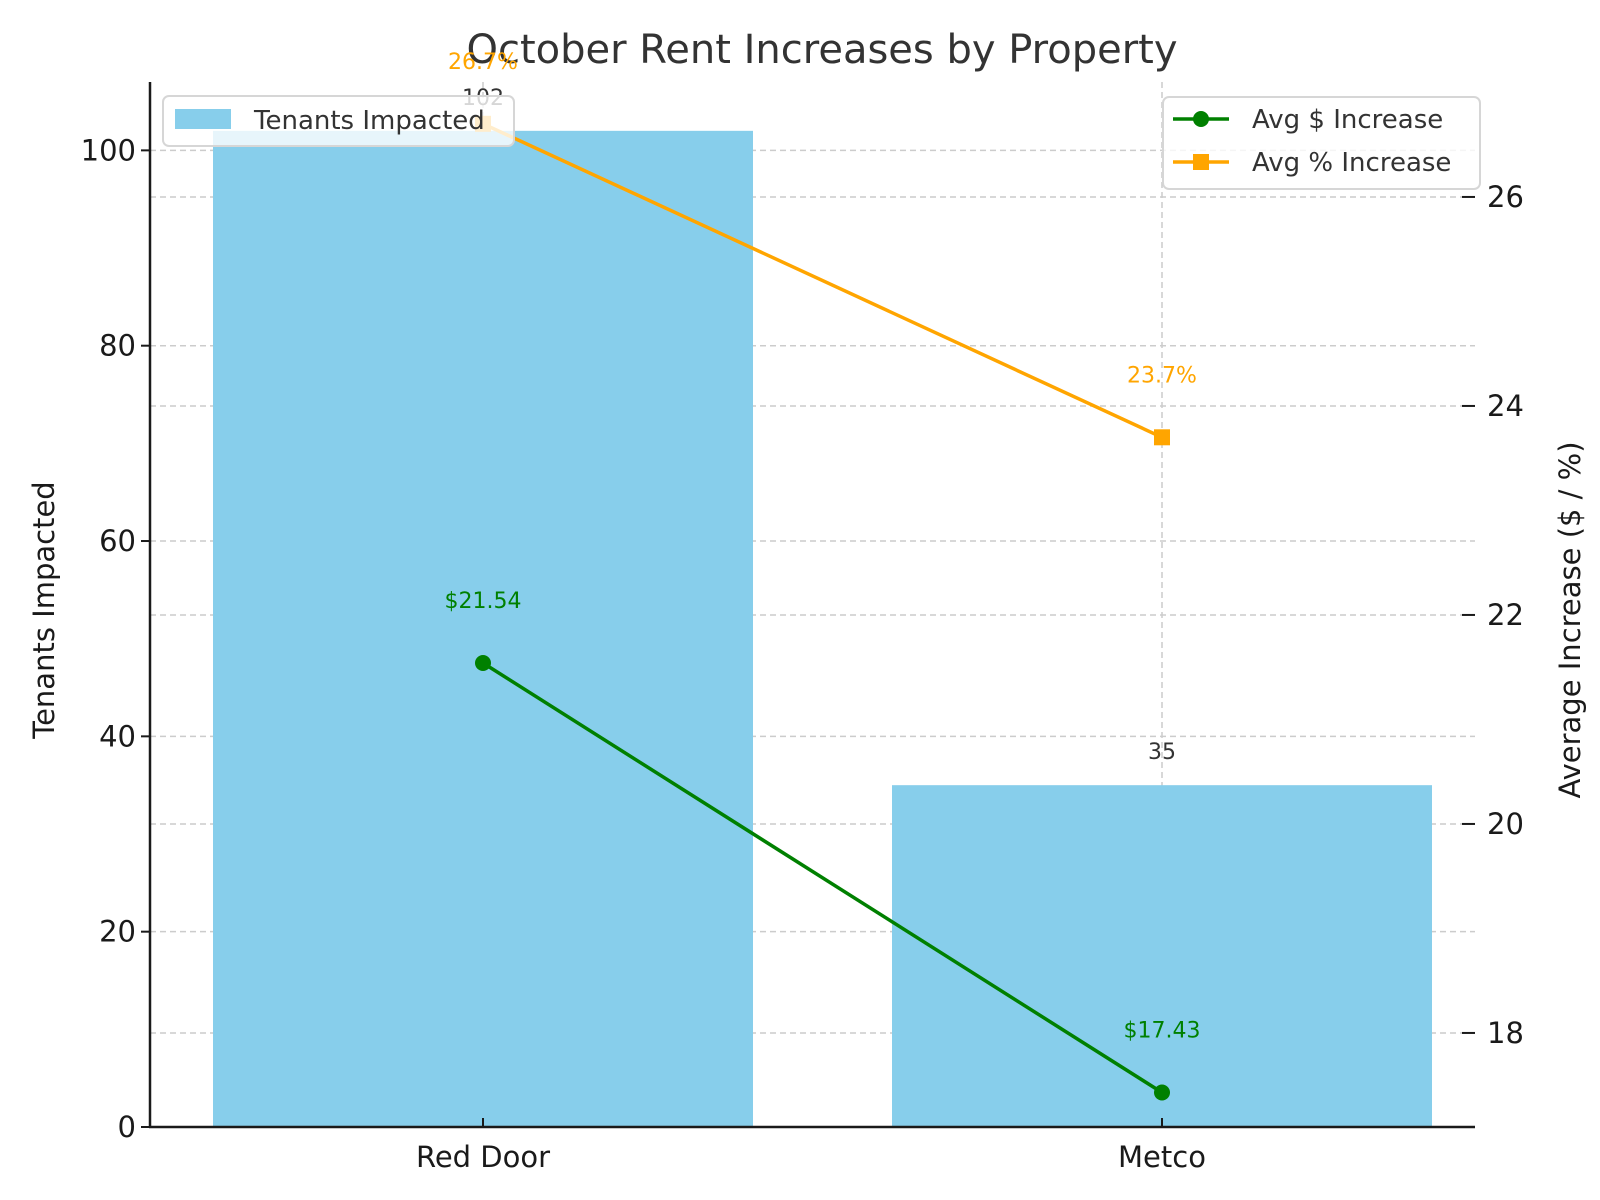  I want to click on legend-lines: Avg $ Increase Avg % Increase, so click(1321, 143).